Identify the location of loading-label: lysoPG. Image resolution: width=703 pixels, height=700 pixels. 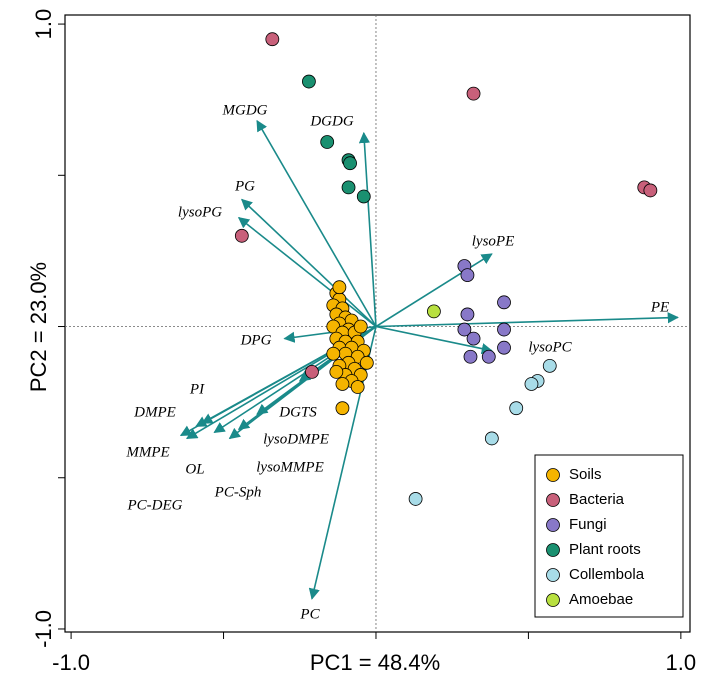
(200, 212).